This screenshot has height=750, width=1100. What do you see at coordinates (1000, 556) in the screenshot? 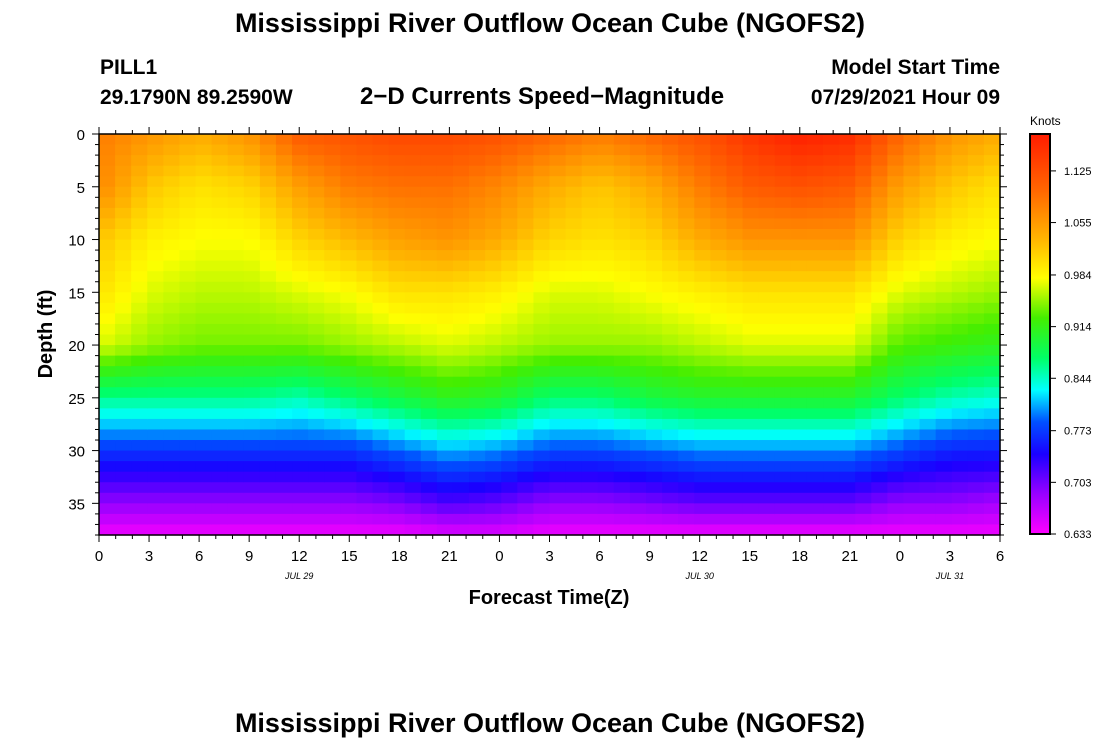
I see `x-tick-label: 6` at bounding box center [1000, 556].